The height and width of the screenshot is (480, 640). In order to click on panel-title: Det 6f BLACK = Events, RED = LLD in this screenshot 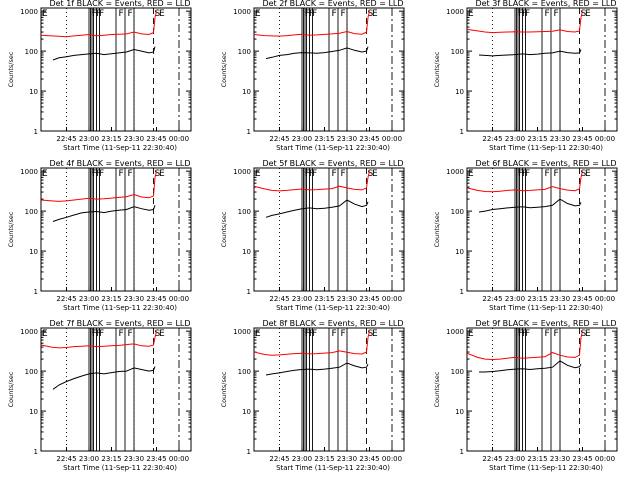, I will do `click(545, 163)`.